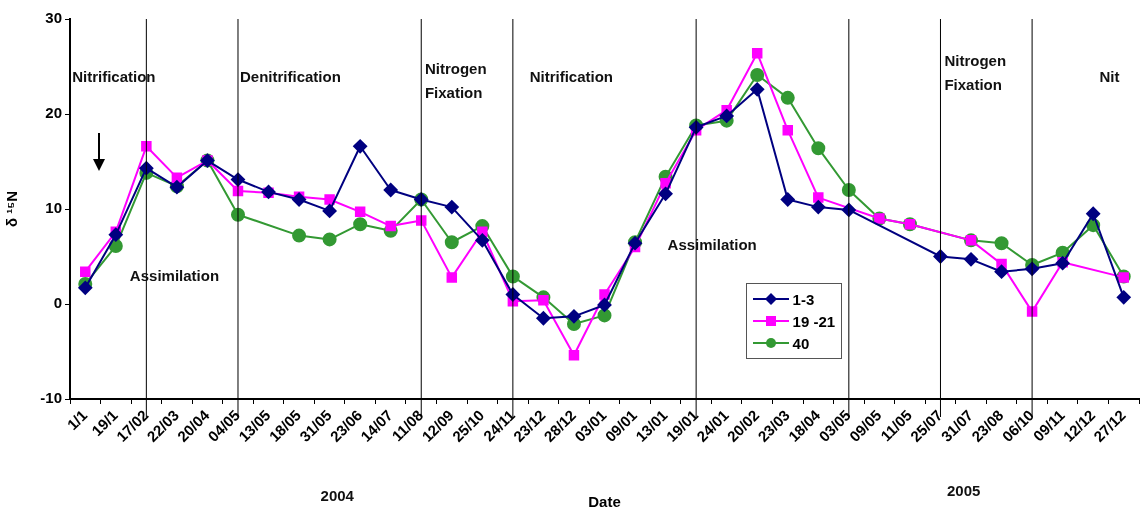 The width and height of the screenshot is (1147, 516). I want to click on y-tick-label: 20, so click(53, 113).